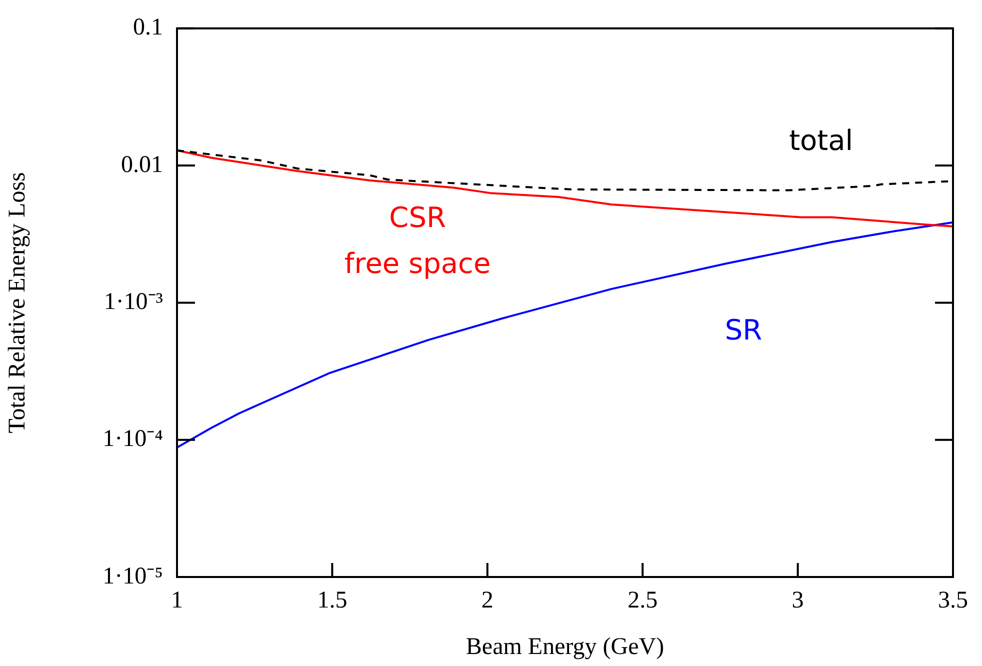  Describe the element at coordinates (142, 165) in the screenshot. I see `y-tick-label: 0.01` at that location.